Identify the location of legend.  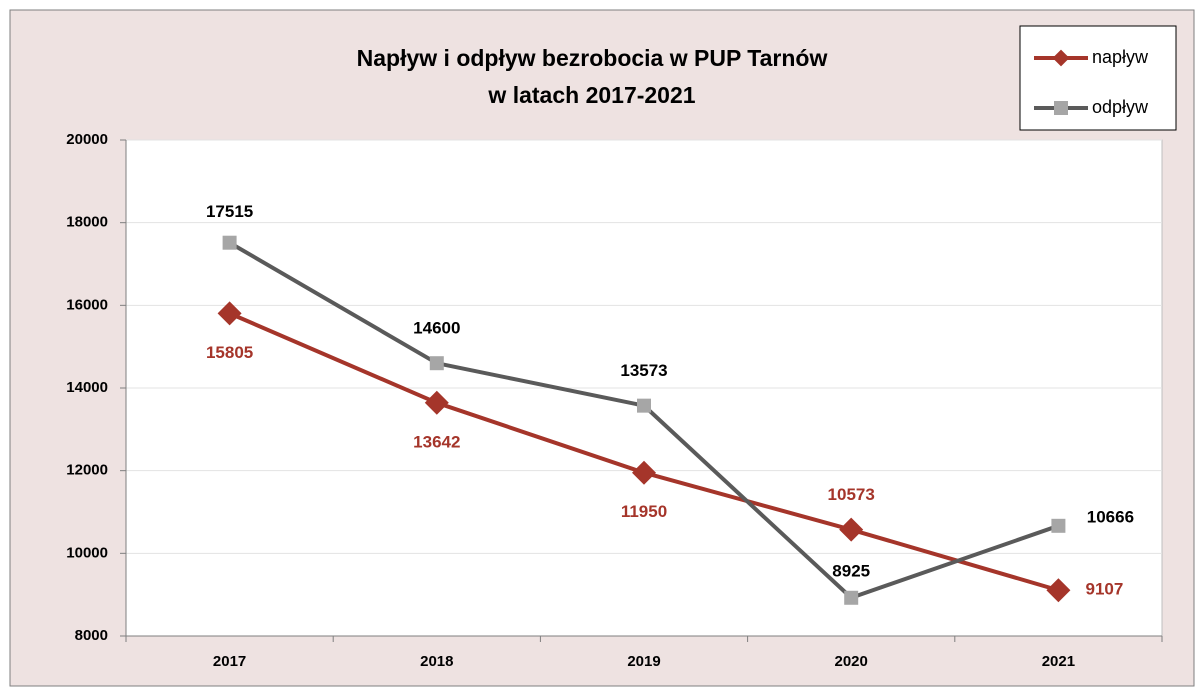
(1098, 78).